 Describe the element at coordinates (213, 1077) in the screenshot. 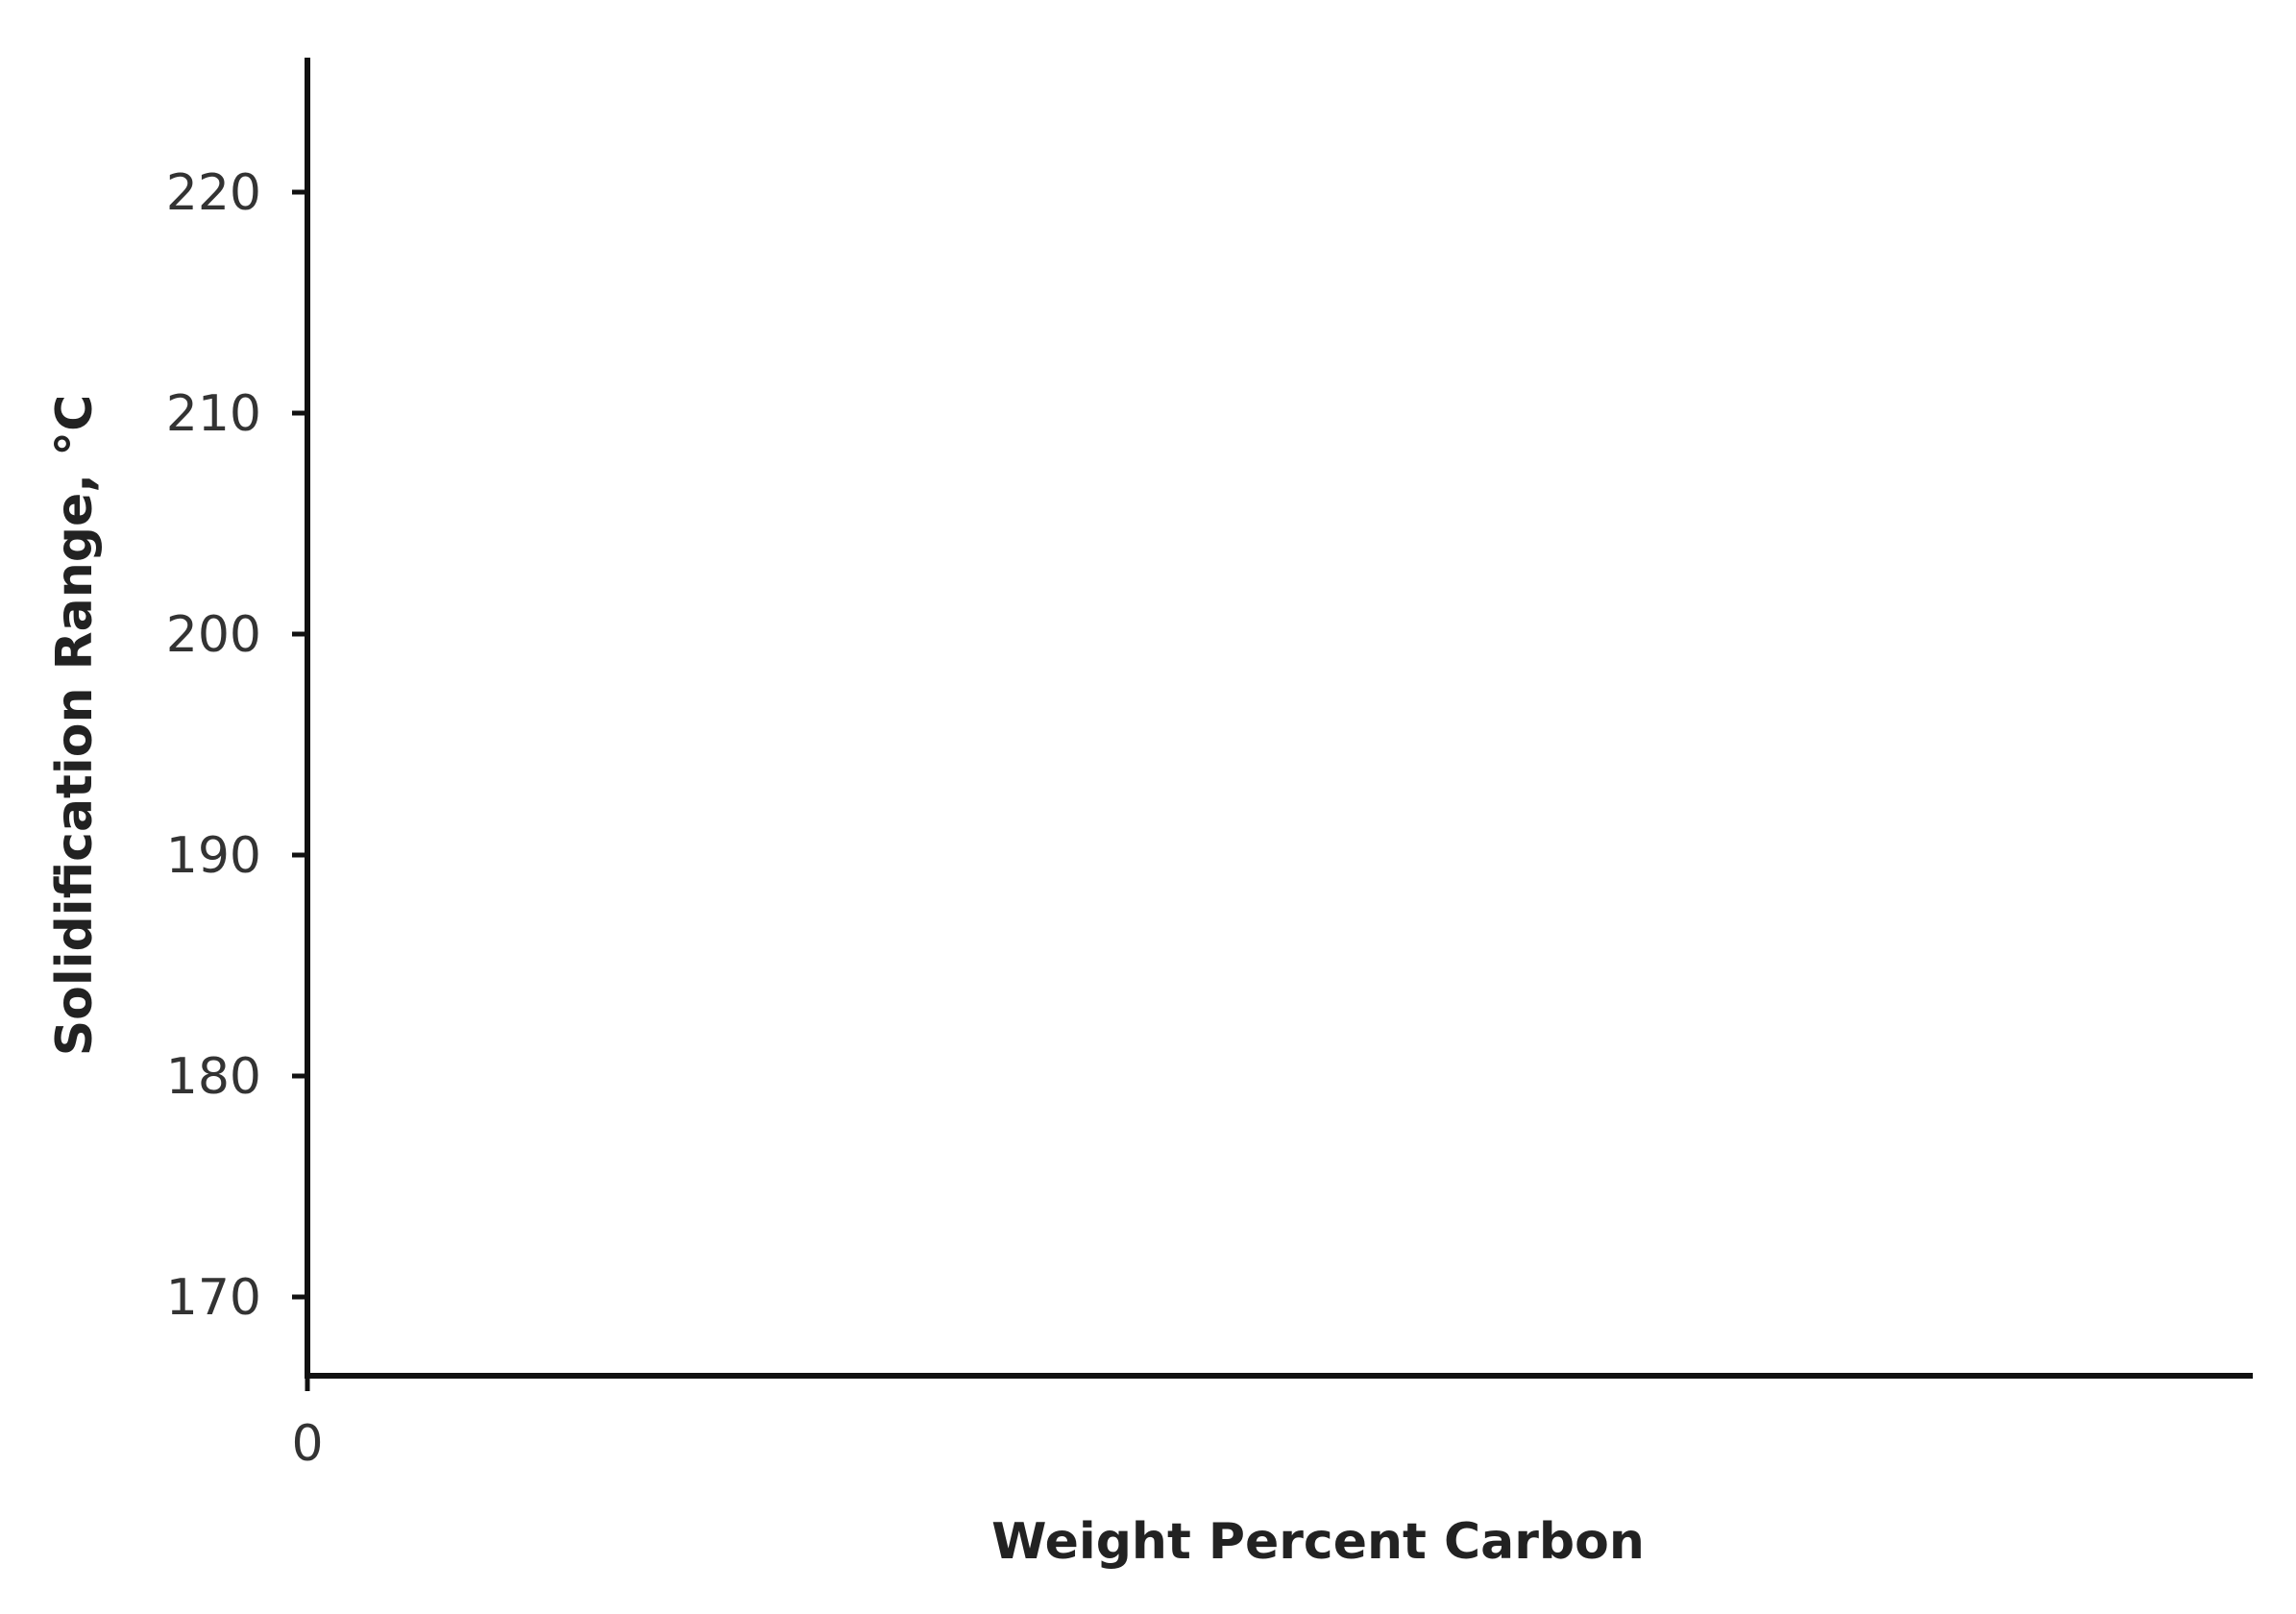

I see `y-tick-label: 180` at that location.